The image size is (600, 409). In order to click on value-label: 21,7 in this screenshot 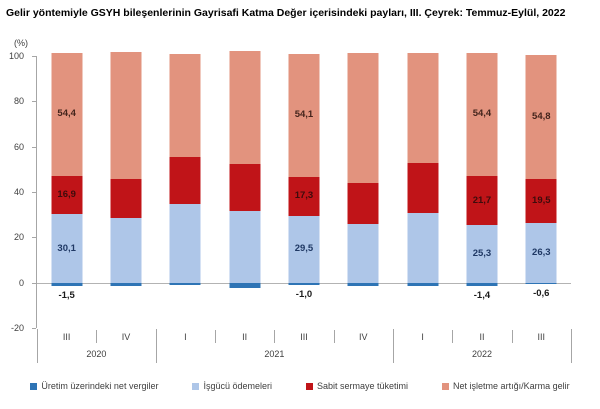, I will do `click(482, 200)`.